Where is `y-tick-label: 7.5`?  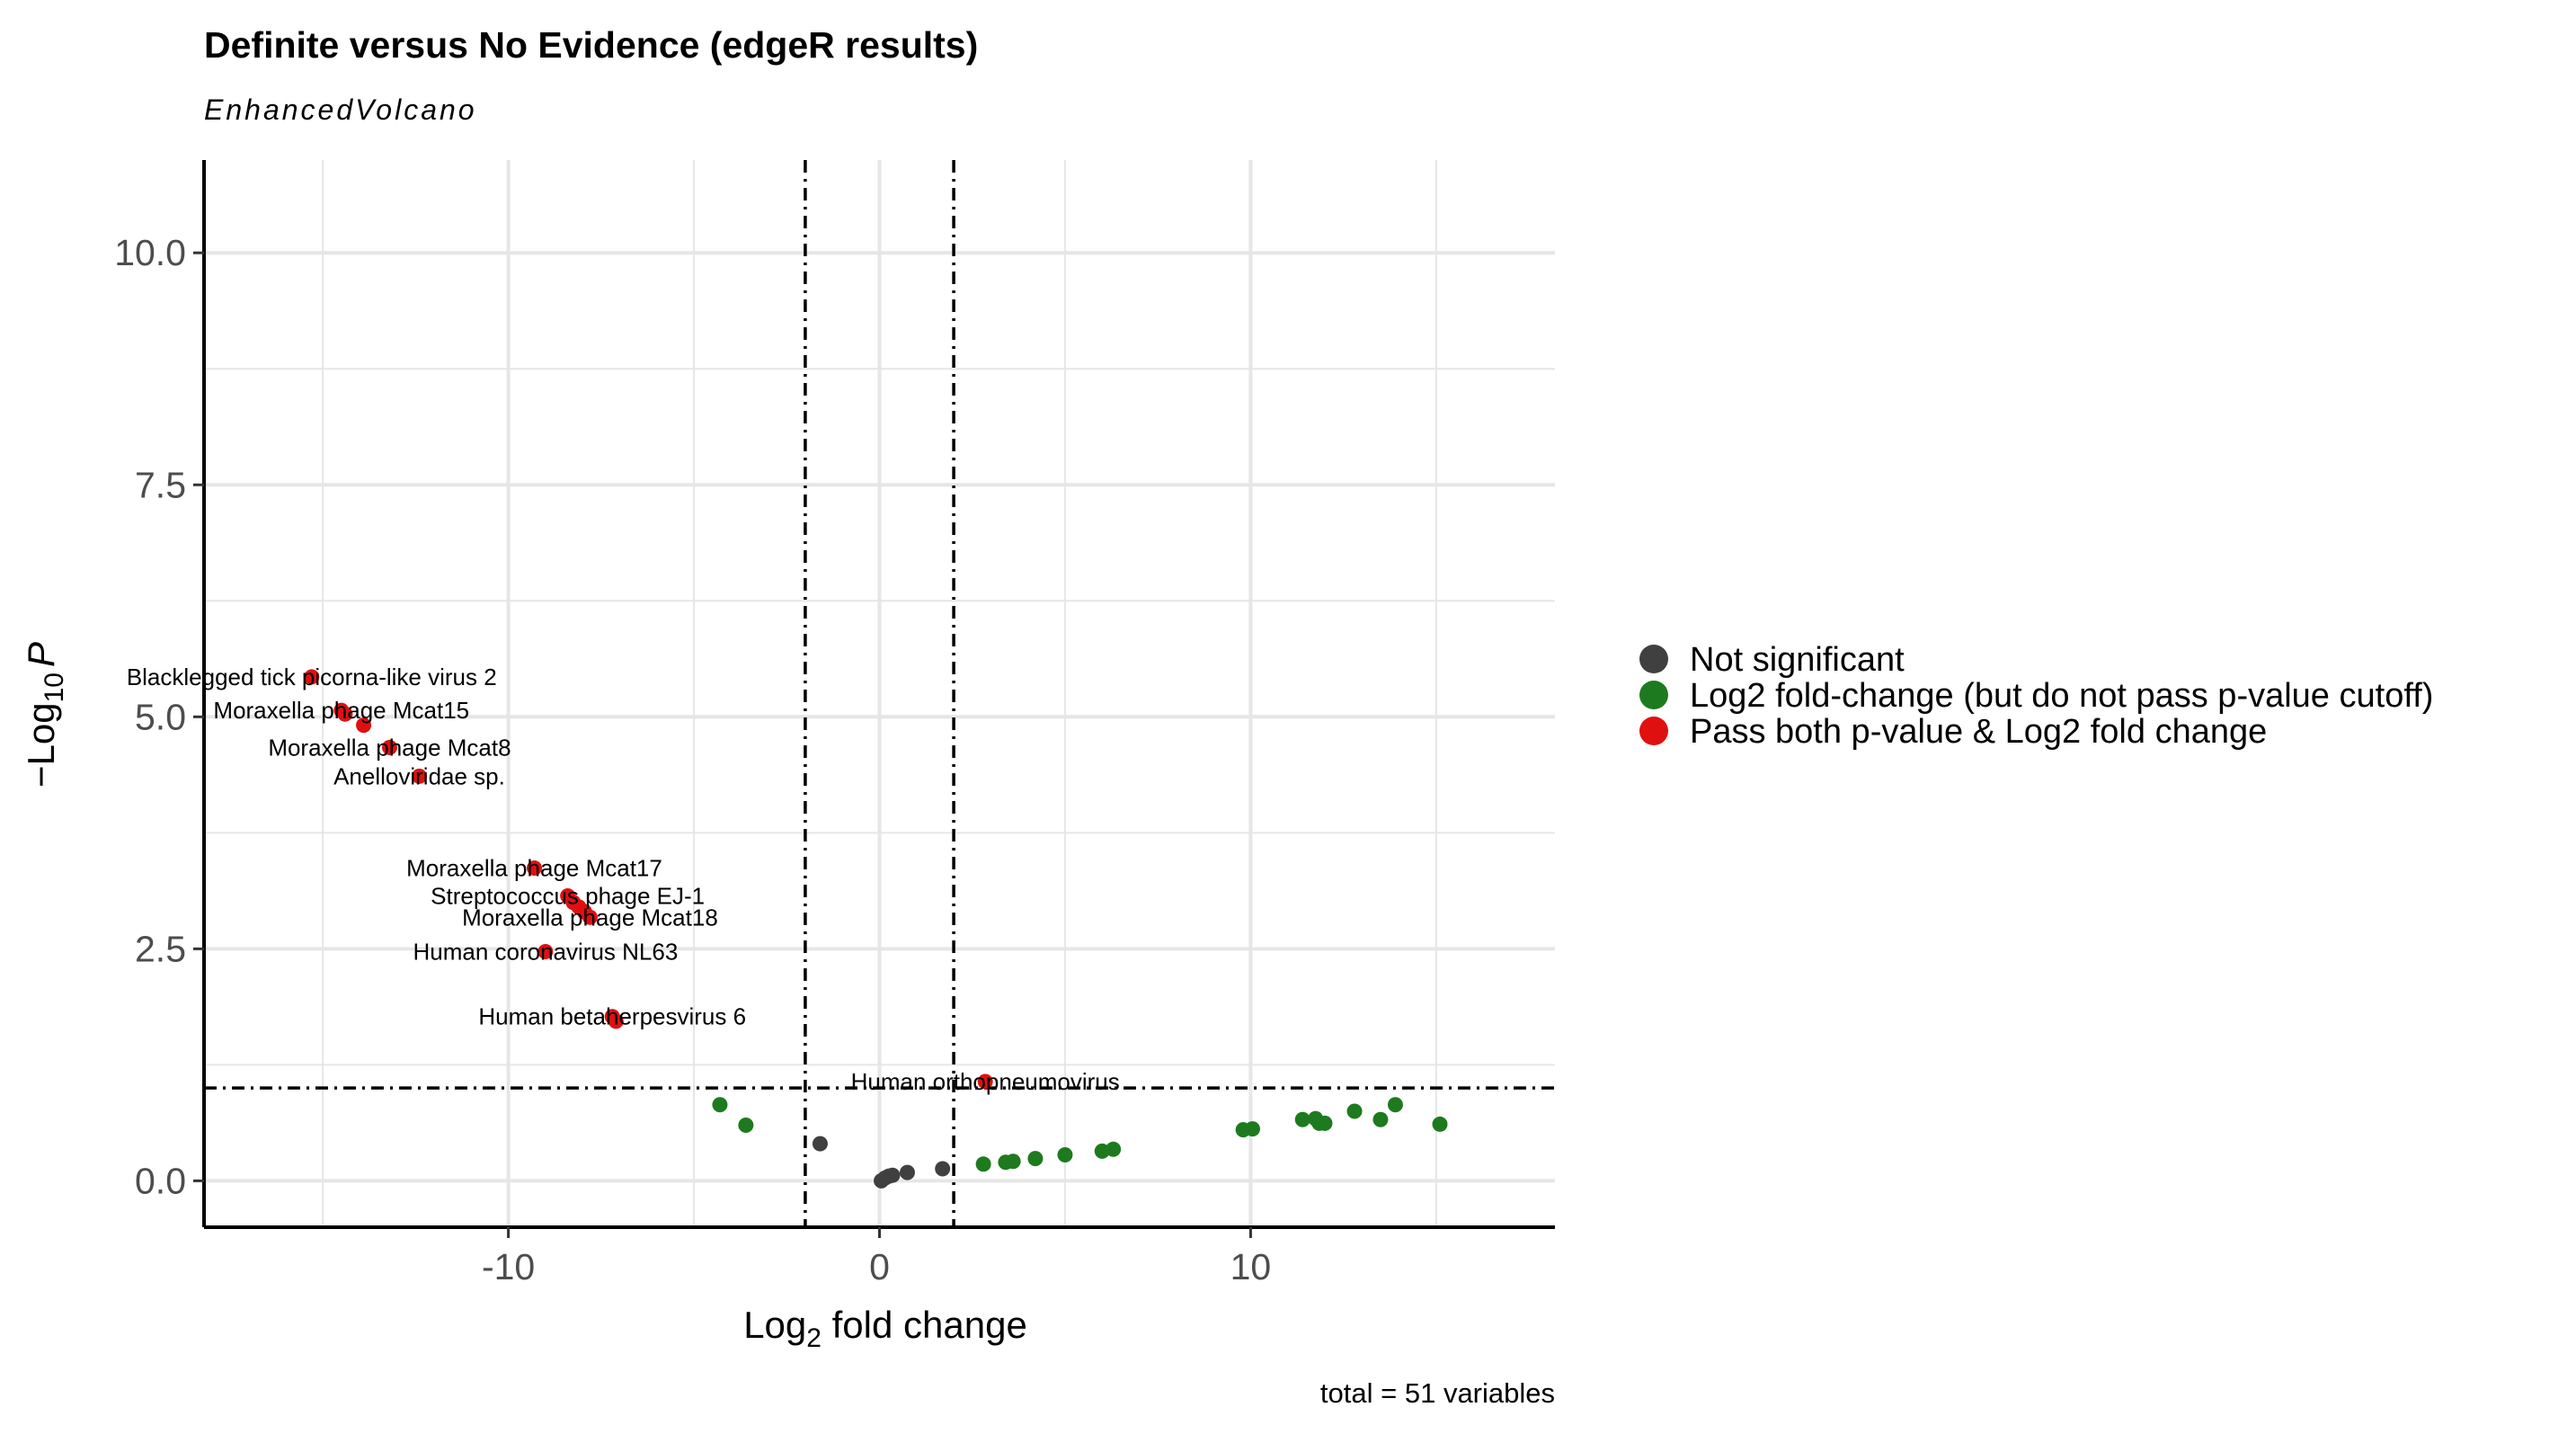 y-tick-label: 7.5 is located at coordinates (160, 485).